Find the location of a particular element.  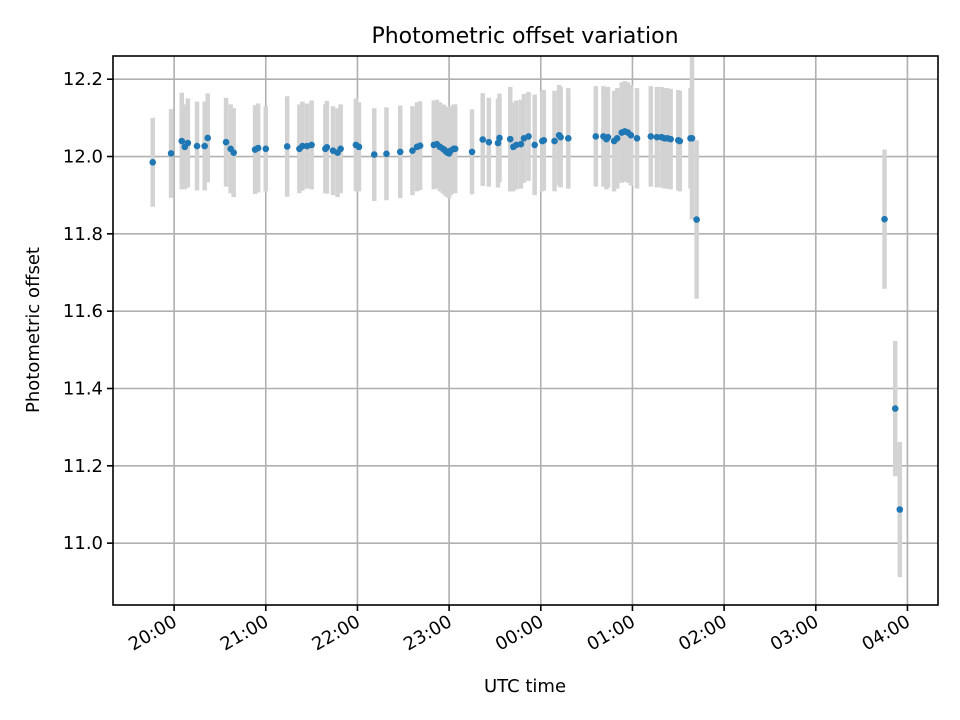

x-tick-label: 04:00 is located at coordinates (886, 633).